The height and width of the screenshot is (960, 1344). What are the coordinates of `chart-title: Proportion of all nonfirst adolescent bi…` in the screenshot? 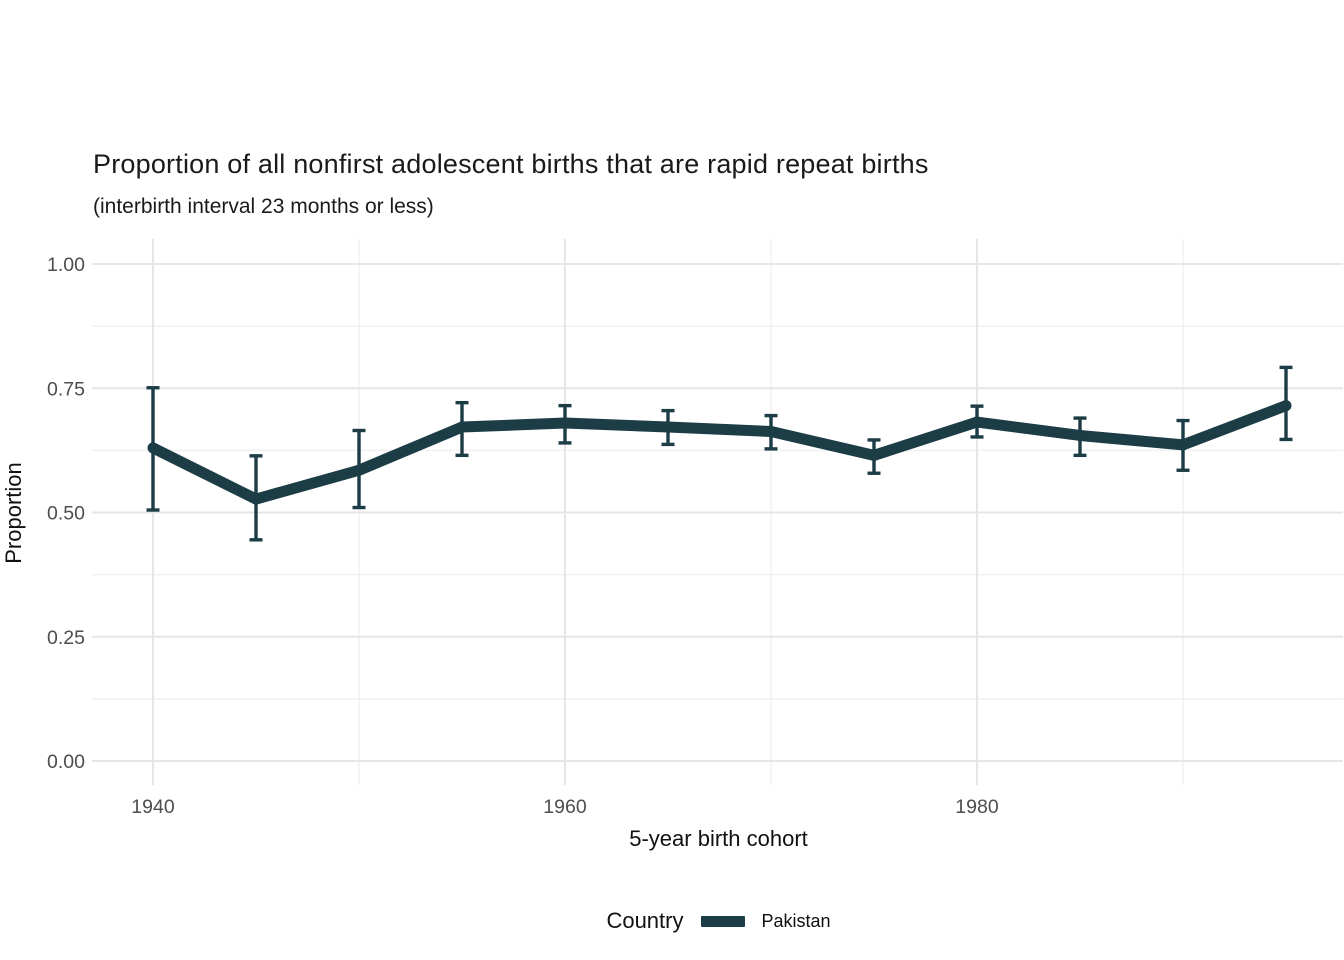 It's located at (511, 164).